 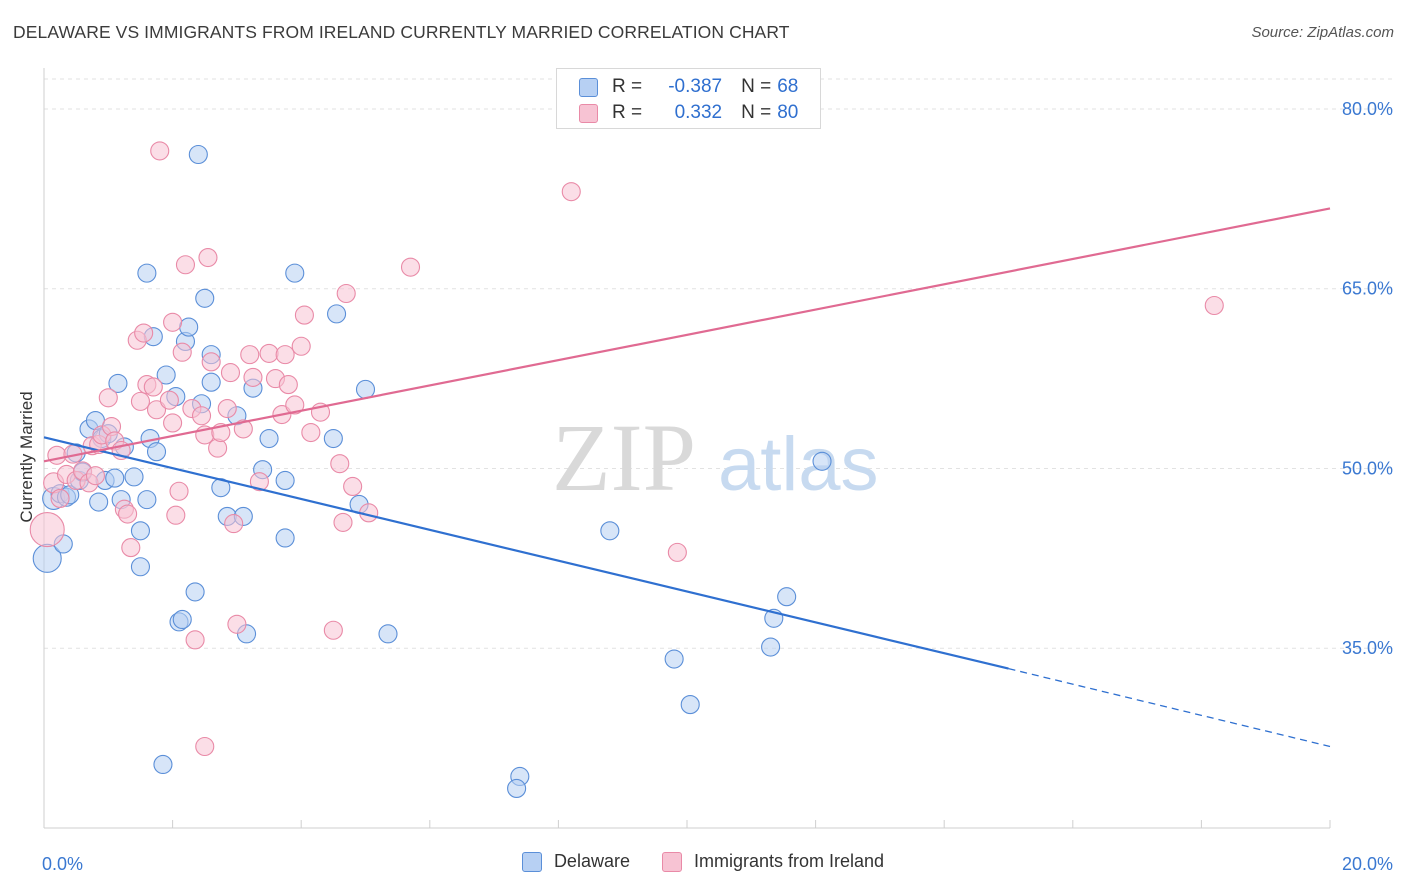 What do you see at coordinates (26, 457) in the screenshot?
I see `y-axis-label: Currently Married` at bounding box center [26, 457].